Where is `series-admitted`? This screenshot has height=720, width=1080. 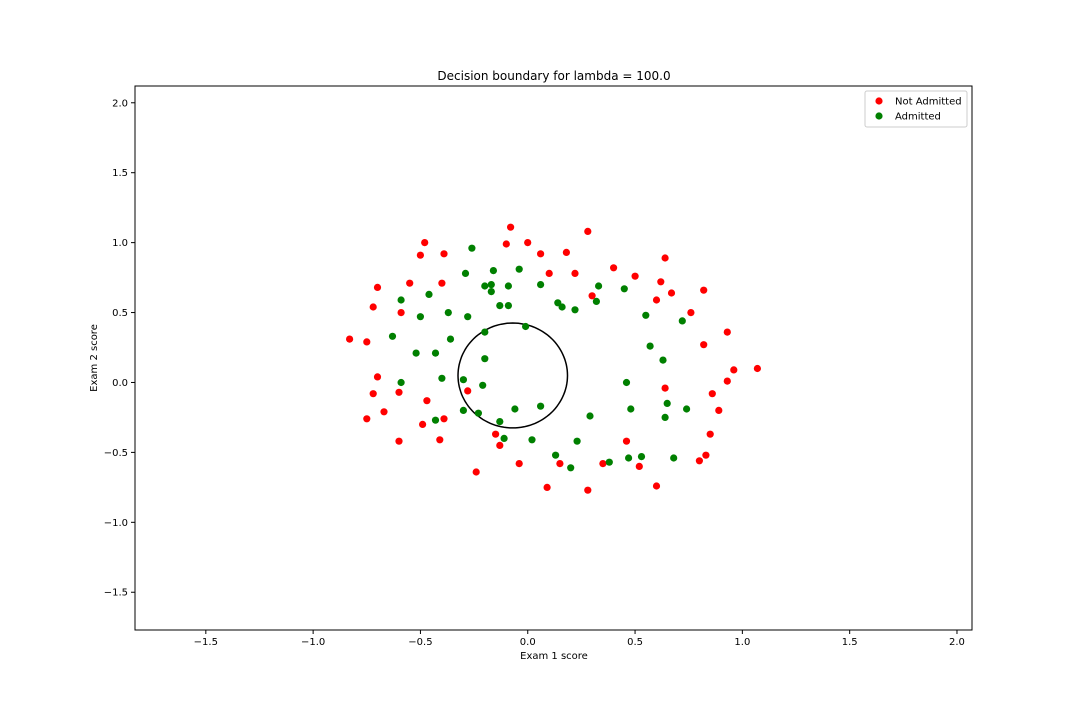
series-admitted is located at coordinates (539, 358).